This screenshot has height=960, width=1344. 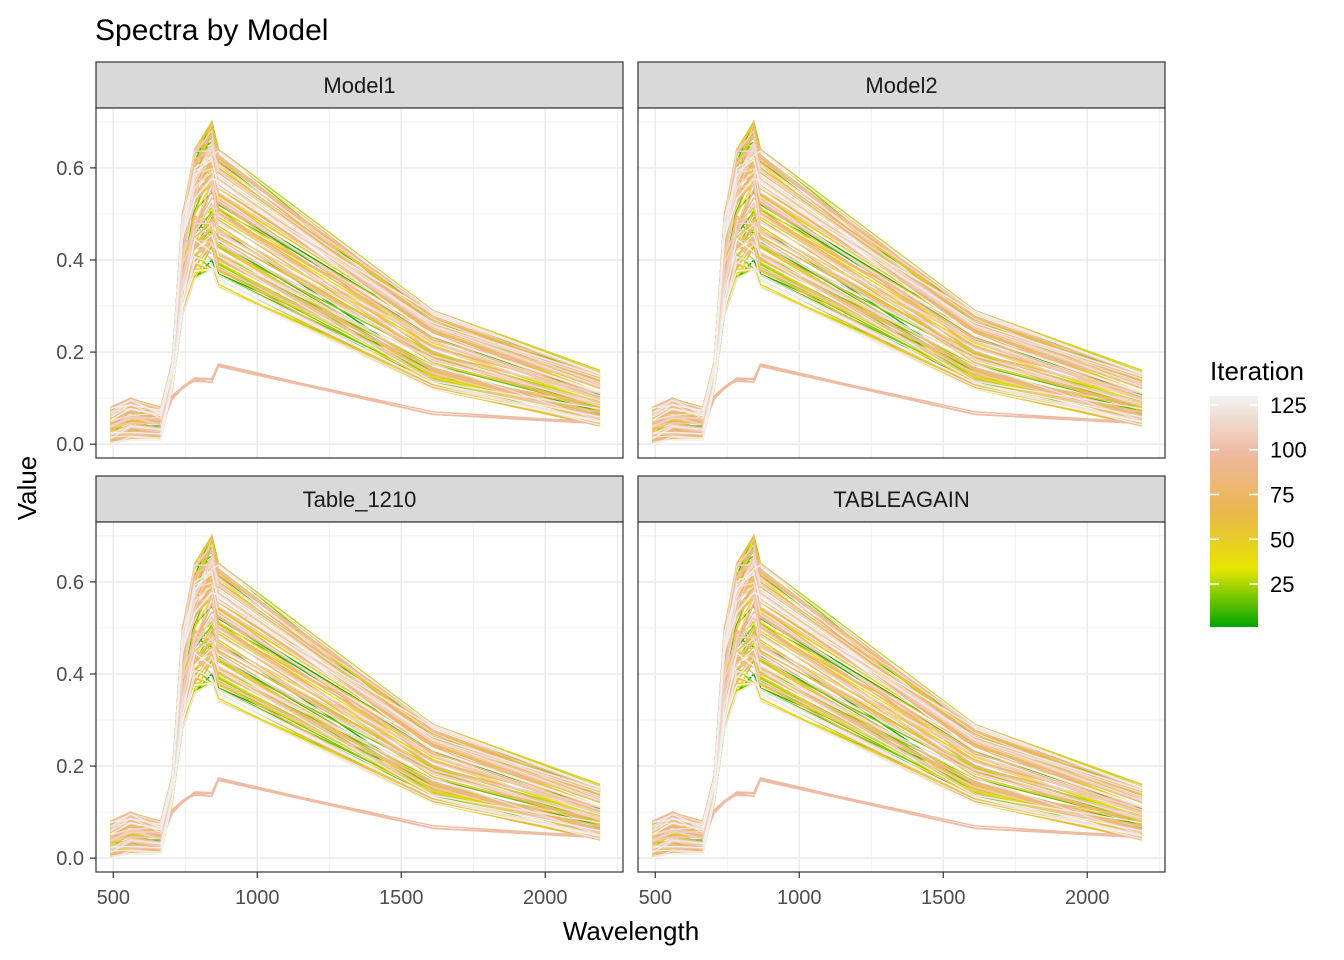 What do you see at coordinates (1282, 494) in the screenshot?
I see `legend-tick-label: 75` at bounding box center [1282, 494].